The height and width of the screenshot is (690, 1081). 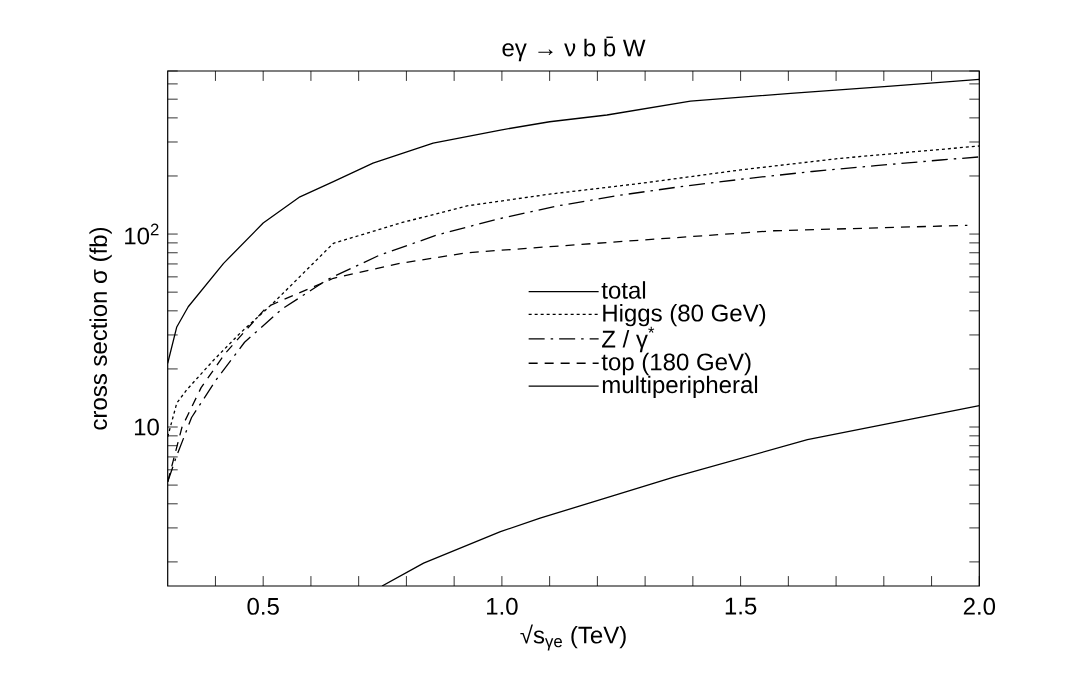 I want to click on legend-label: Z / γ$^{*}$, so click(x=628, y=339).